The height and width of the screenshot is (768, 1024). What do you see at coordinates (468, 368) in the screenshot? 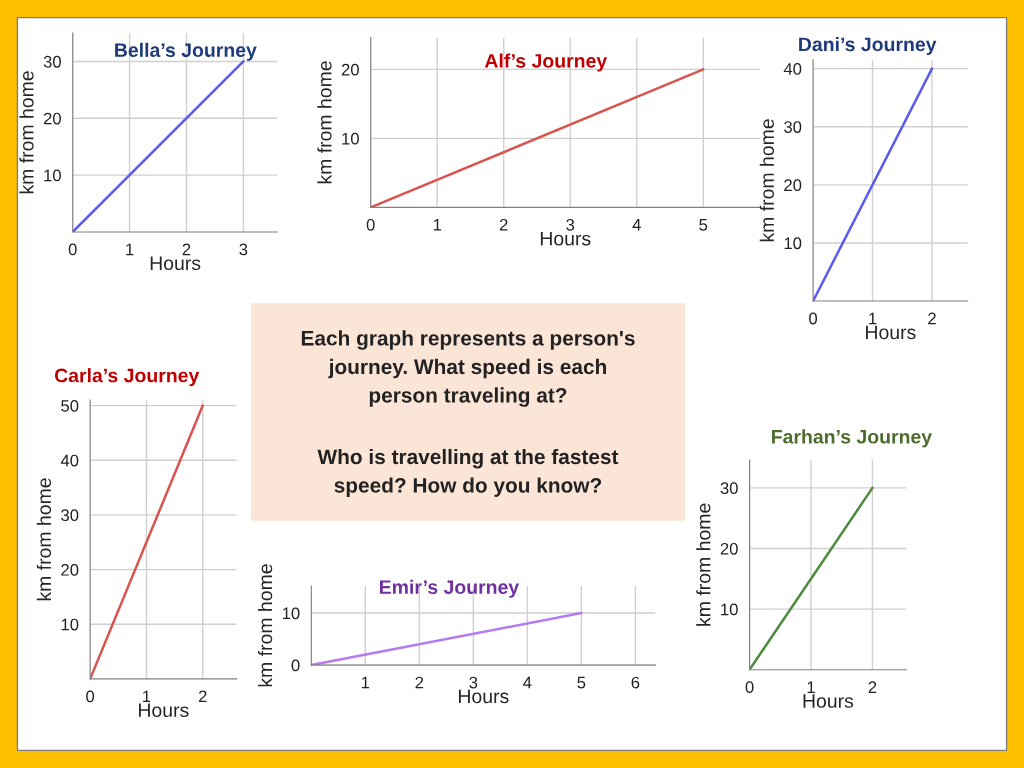
I see `text: Each graph represents a person's journey. What speed is each person traveling at?` at bounding box center [468, 368].